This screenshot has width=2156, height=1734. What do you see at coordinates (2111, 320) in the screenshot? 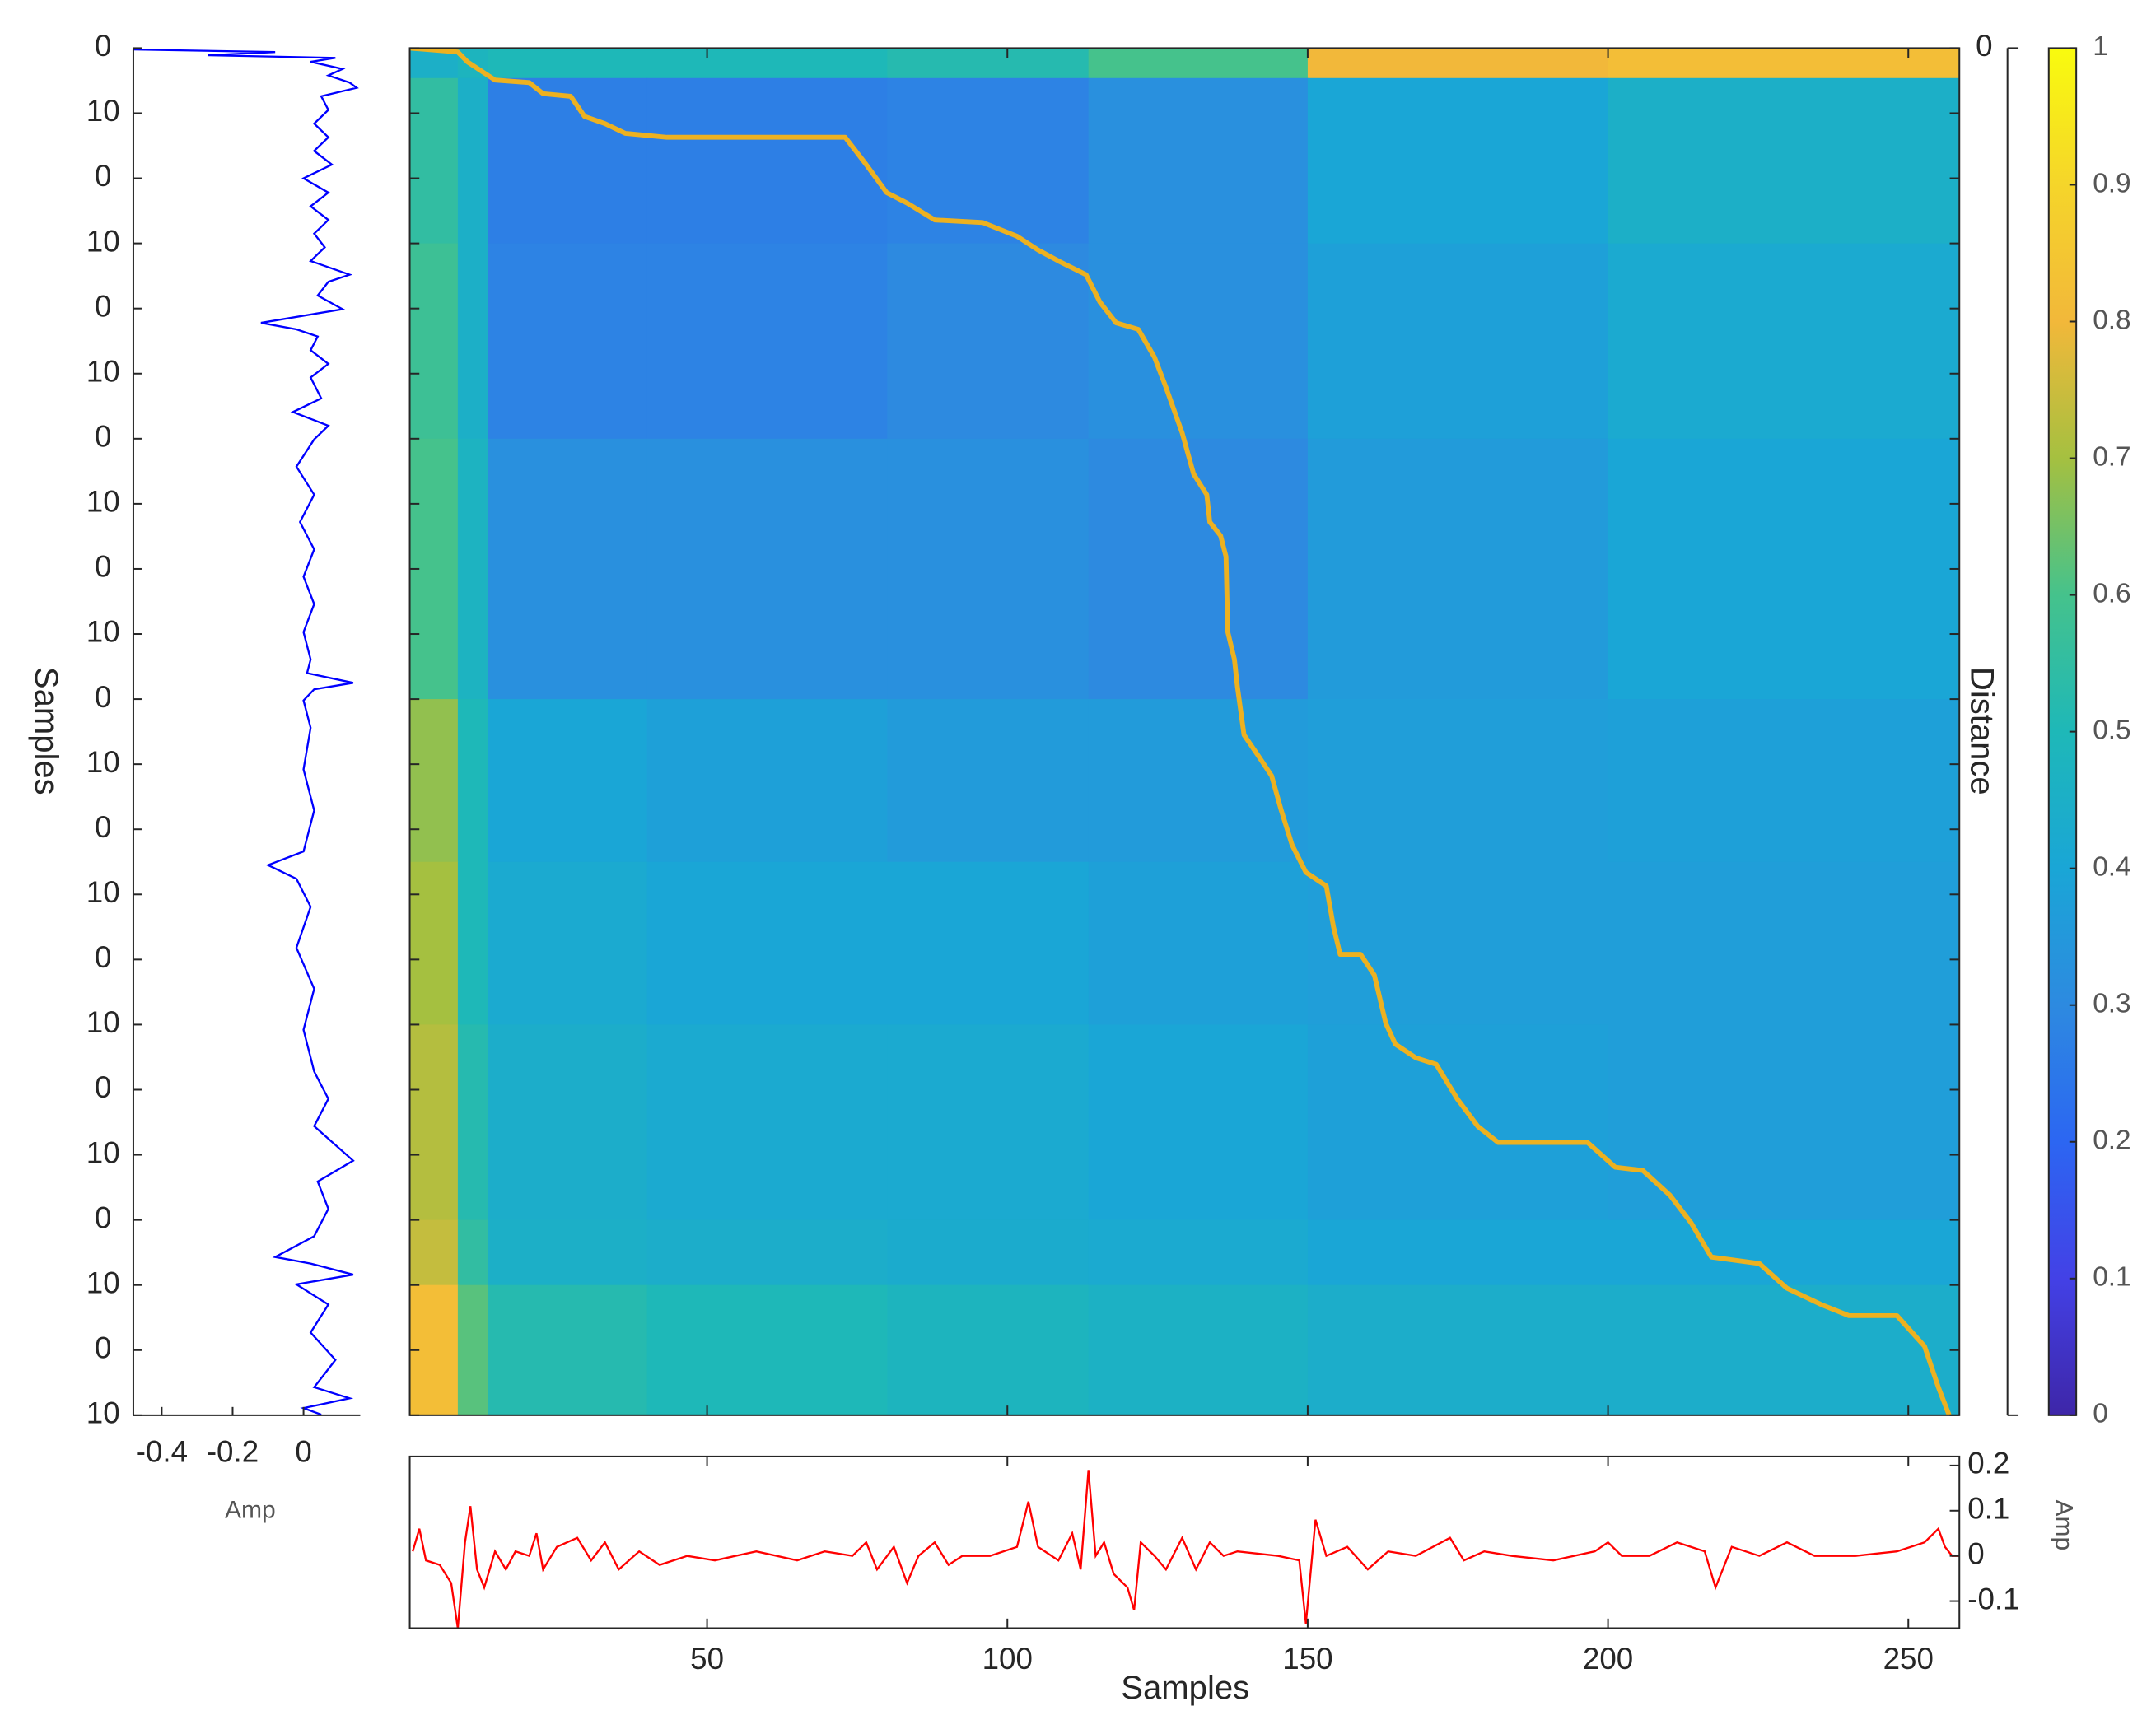
I see `colorbar-tick-label: 0.8` at bounding box center [2111, 320].